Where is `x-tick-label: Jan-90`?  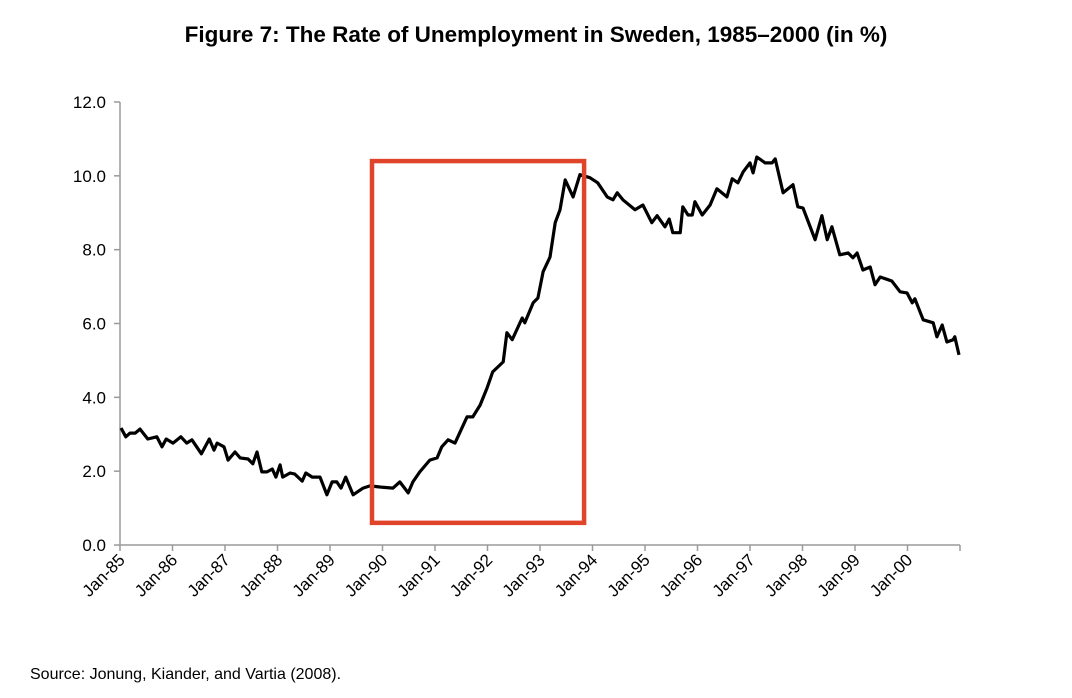
x-tick-label: Jan-90 is located at coordinates (366, 575).